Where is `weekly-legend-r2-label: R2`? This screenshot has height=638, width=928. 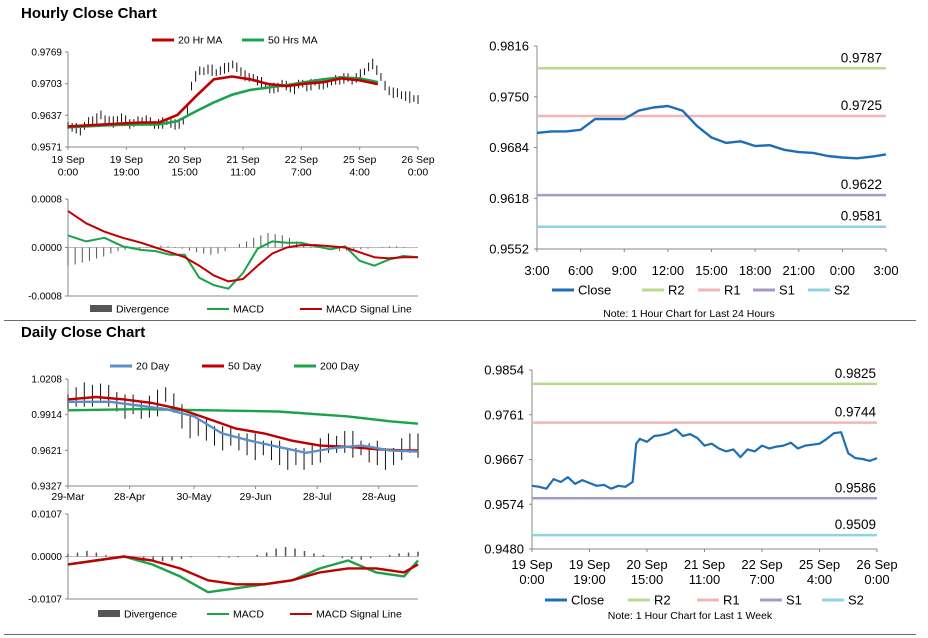
weekly-legend-r2-label: R2 is located at coordinates (662, 600).